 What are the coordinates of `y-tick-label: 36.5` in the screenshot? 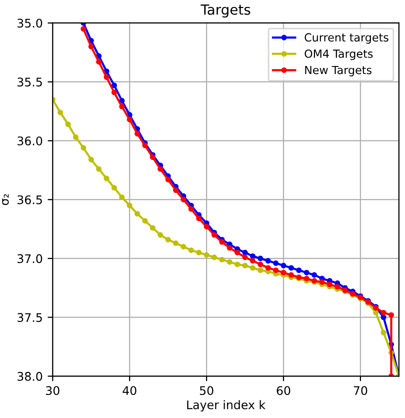 It's located at (30, 199).